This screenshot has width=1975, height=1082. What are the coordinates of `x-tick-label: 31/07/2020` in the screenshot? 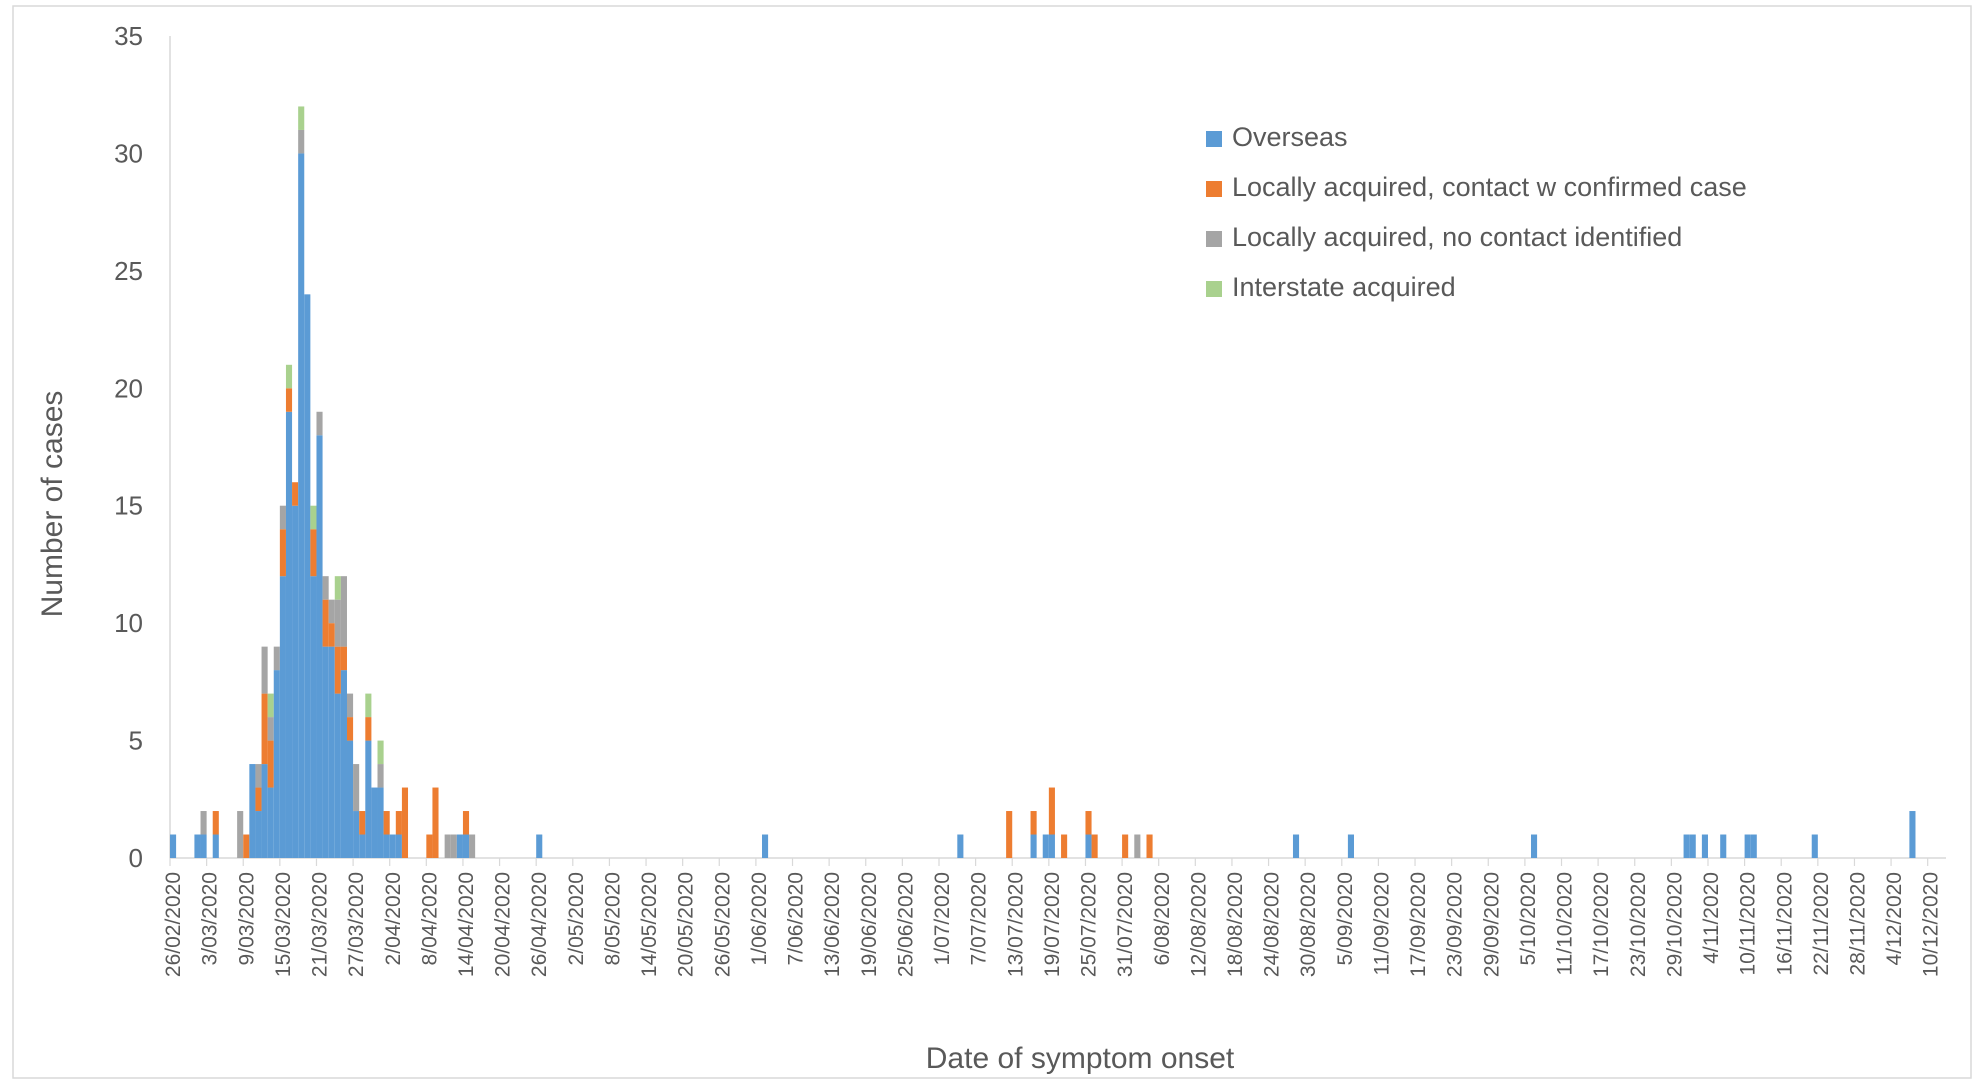 It's located at (1125, 924).